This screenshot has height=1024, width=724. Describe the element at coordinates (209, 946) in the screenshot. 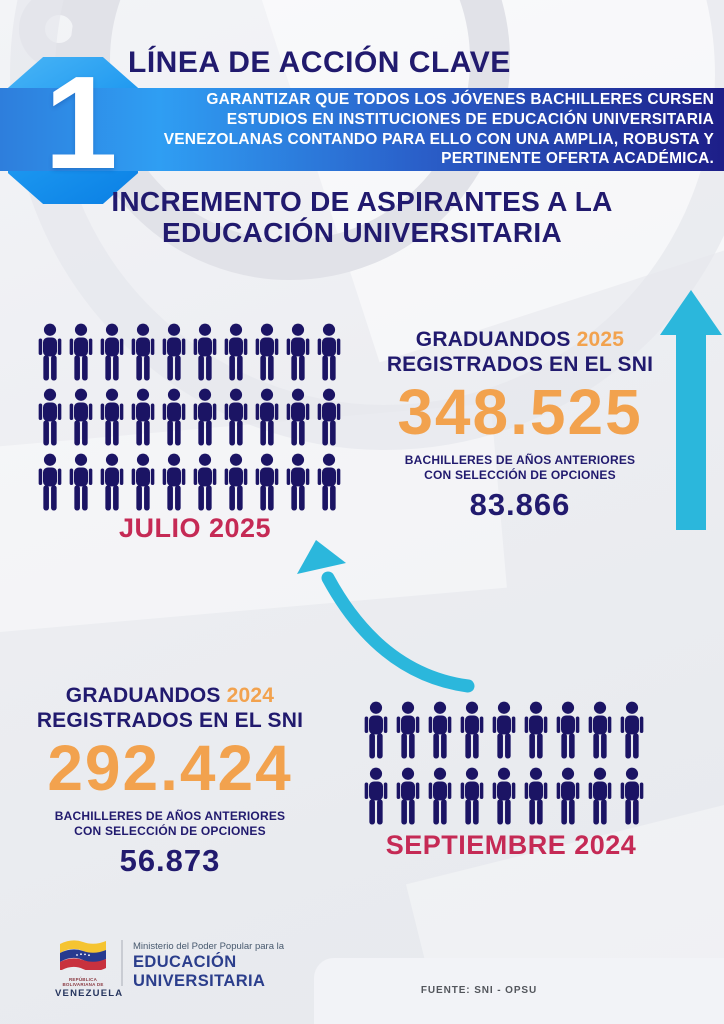

I see `ministry-line1: Ministerio del Poder Popular para la` at that location.